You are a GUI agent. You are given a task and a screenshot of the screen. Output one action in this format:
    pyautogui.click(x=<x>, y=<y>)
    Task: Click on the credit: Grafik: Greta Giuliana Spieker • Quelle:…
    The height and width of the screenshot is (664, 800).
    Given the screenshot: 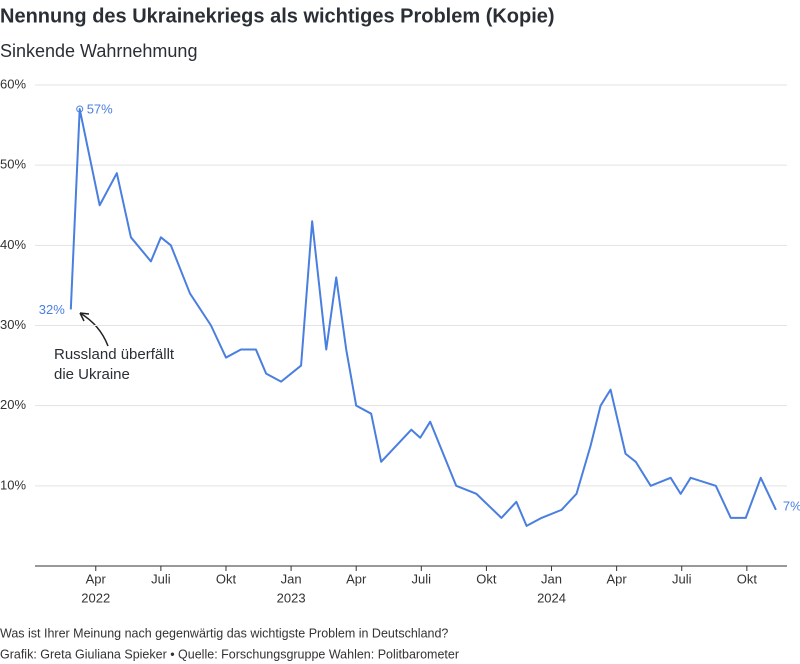 What is the action you would take?
    pyautogui.click(x=229, y=654)
    